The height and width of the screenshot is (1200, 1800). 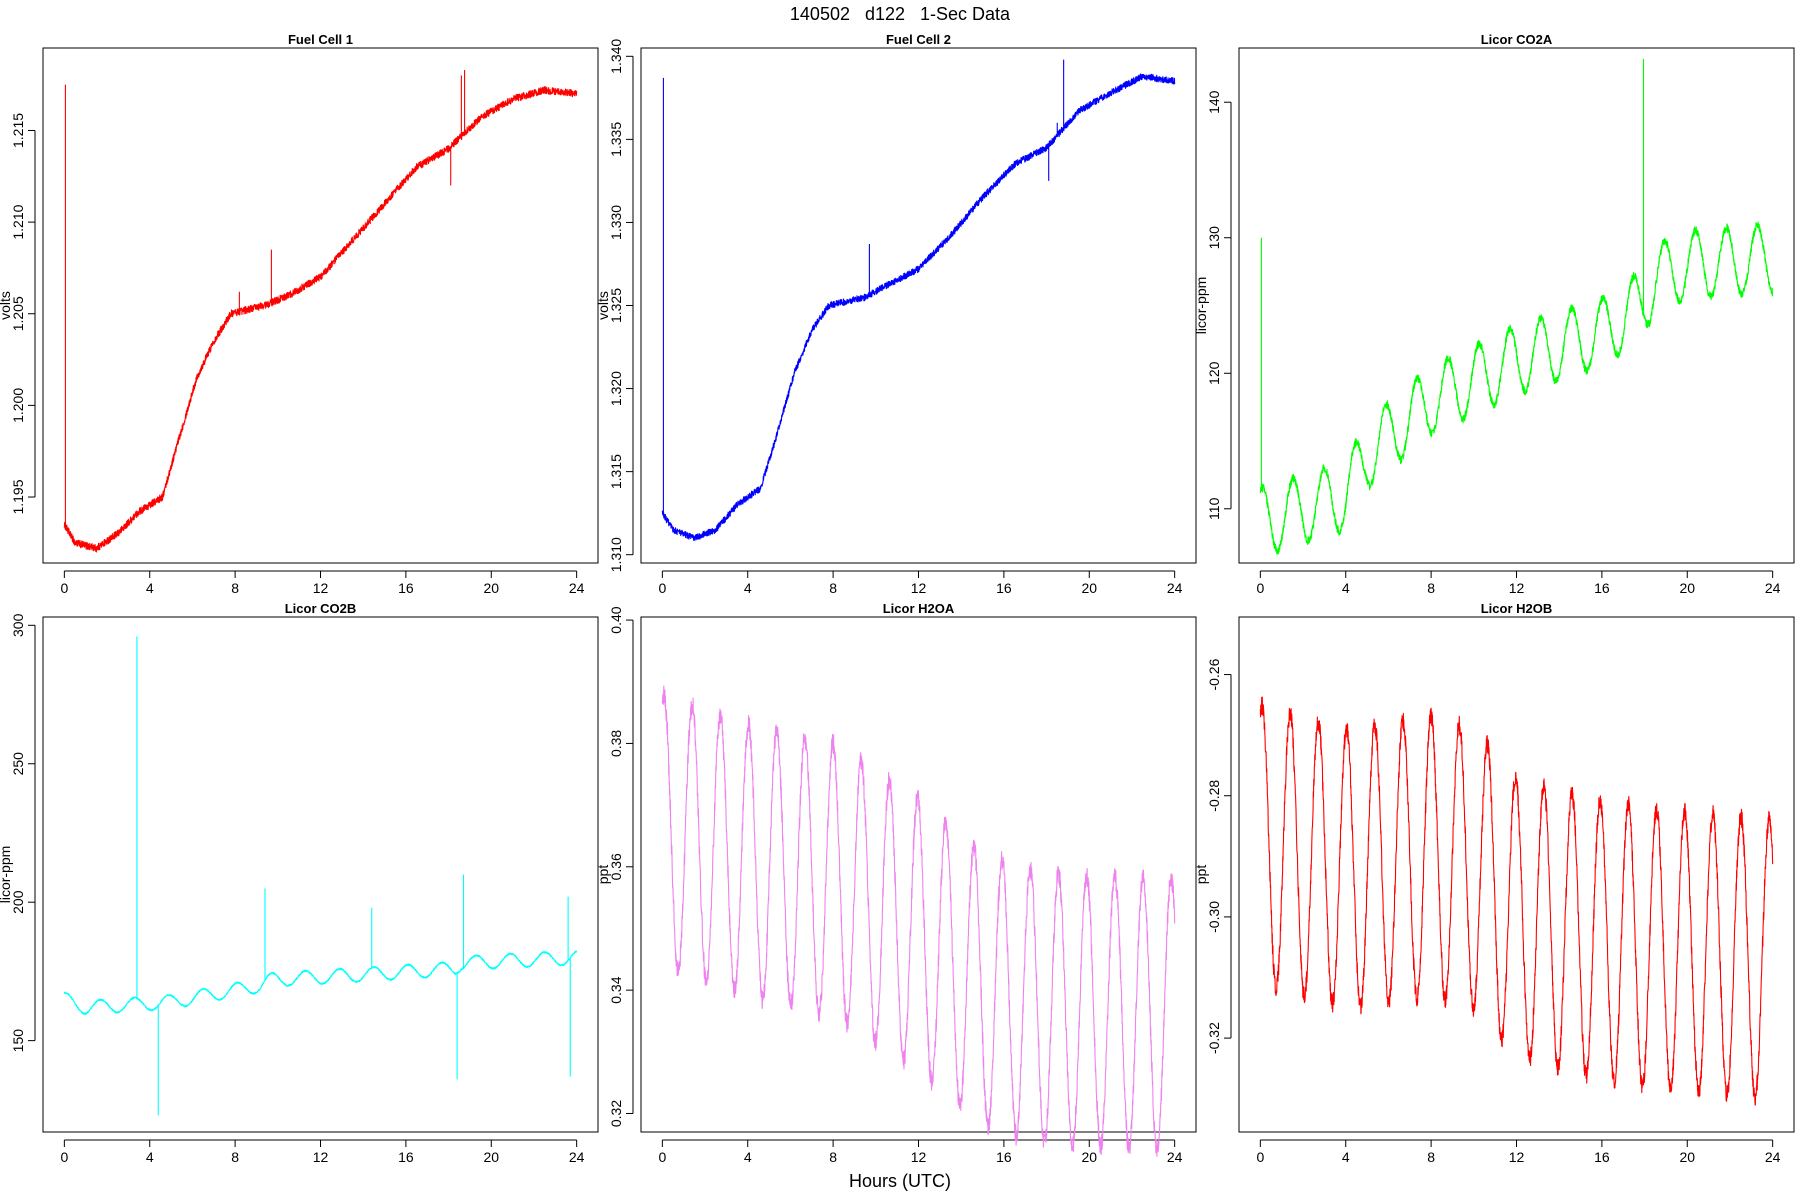 I want to click on series-line-licor-h2oa, so click(x=918, y=921).